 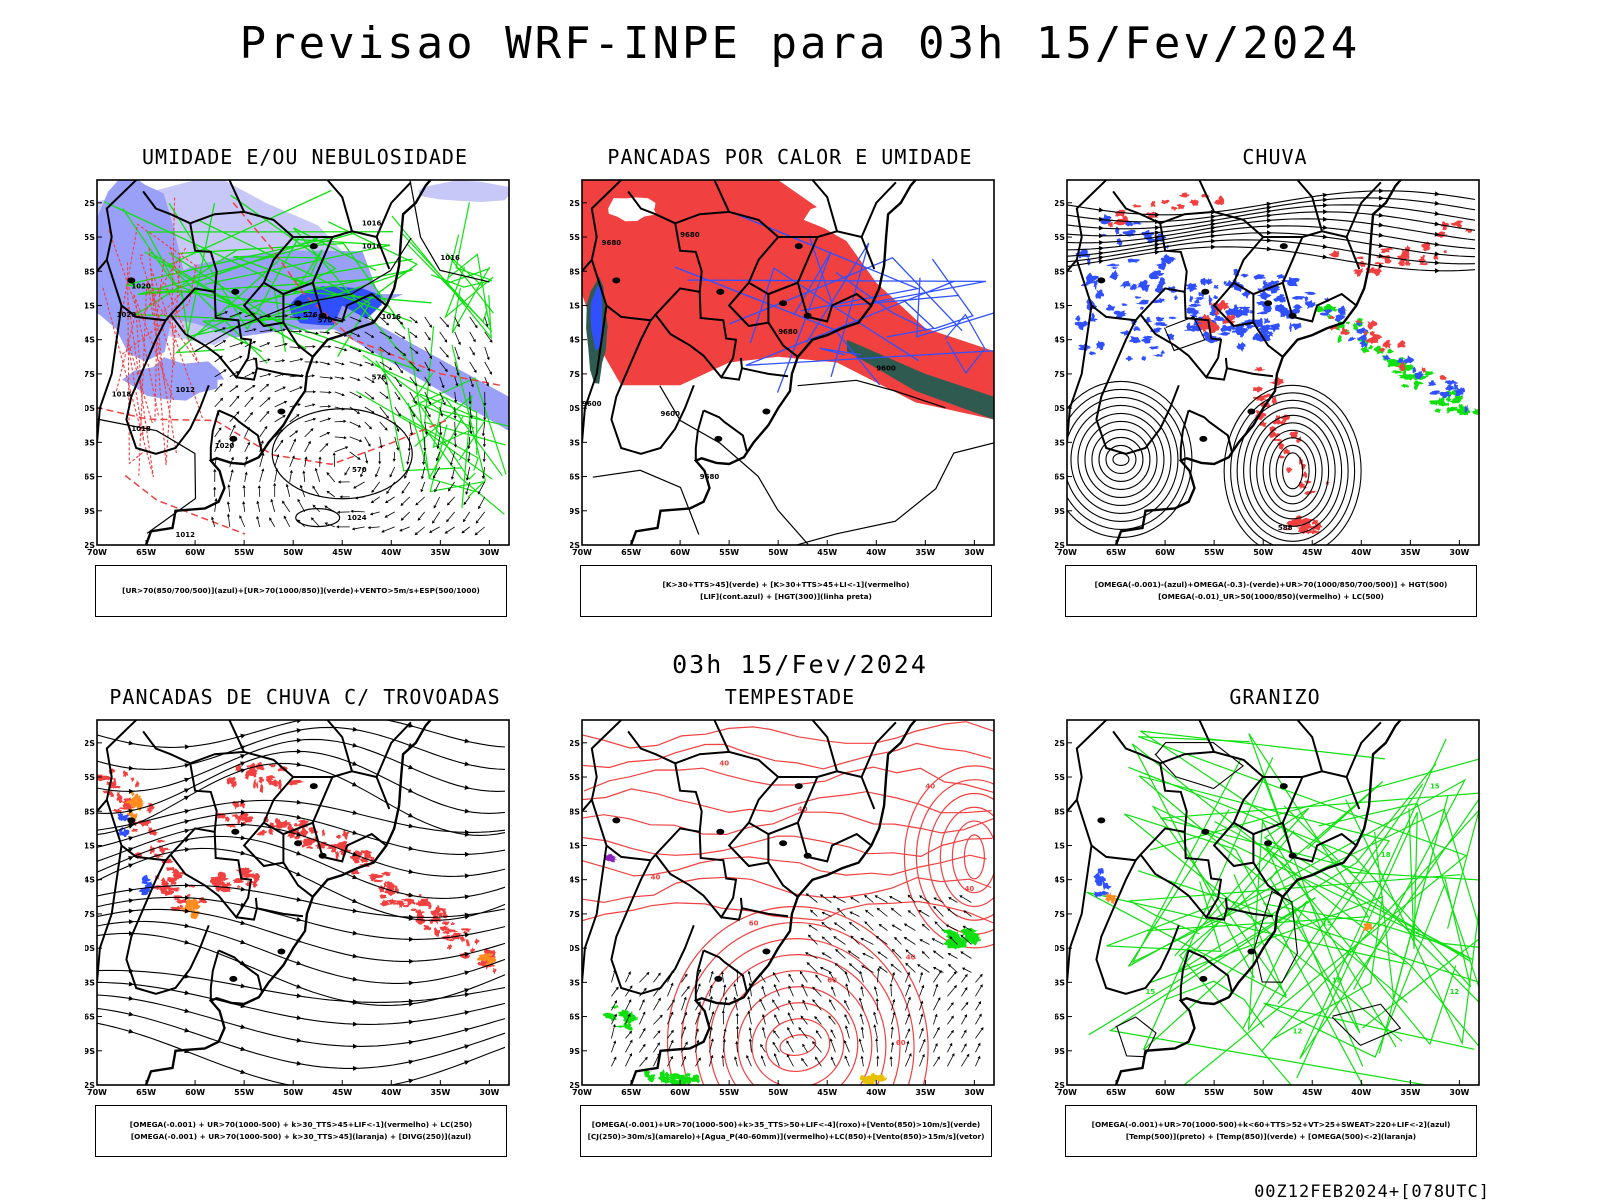 I want to click on panel-title: UMIDADE E/OU NEBULOSIDADE, so click(x=305, y=157).